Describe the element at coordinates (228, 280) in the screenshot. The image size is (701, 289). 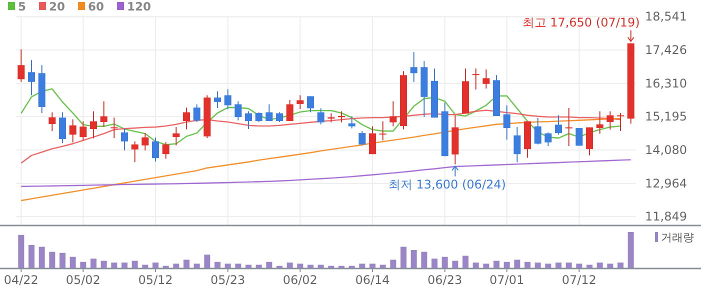
I see `x-tick-label: 05/23` at that location.